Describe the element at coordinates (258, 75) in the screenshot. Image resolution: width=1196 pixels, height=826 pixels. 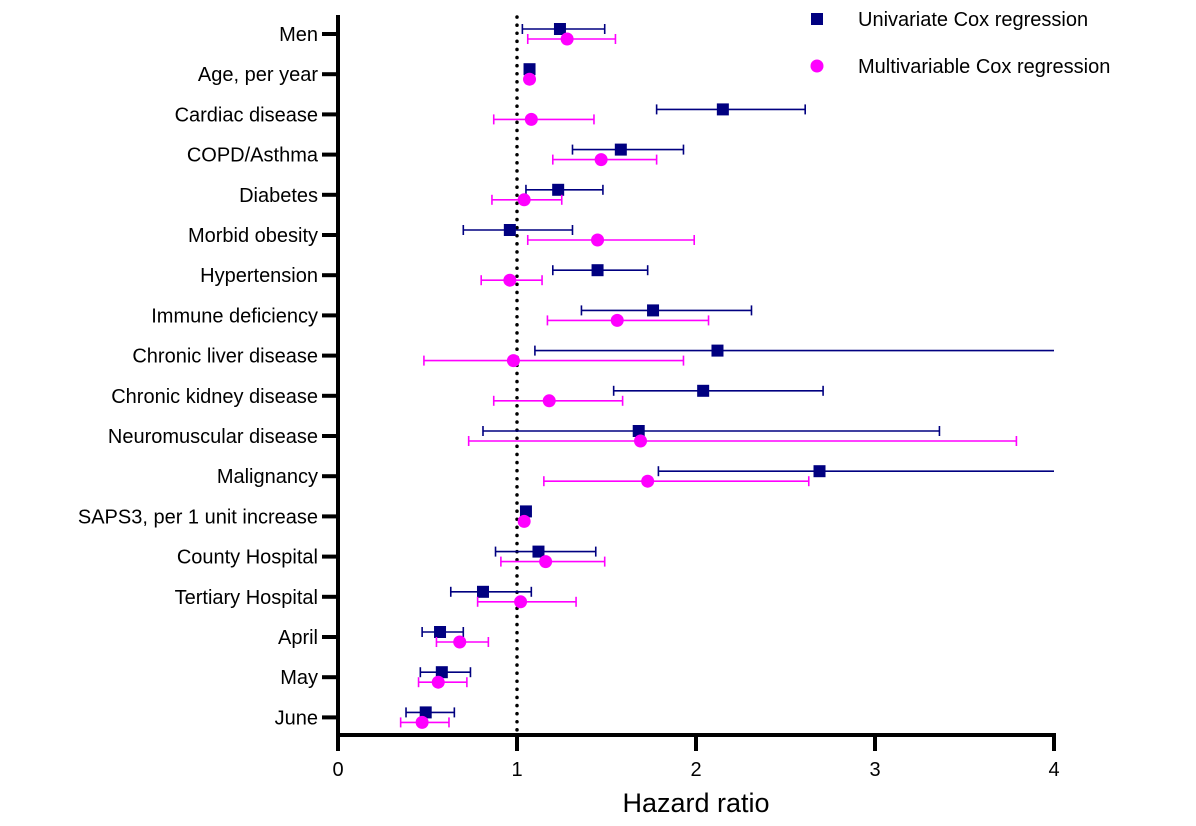
I see `category-label: Age, per year` at that location.